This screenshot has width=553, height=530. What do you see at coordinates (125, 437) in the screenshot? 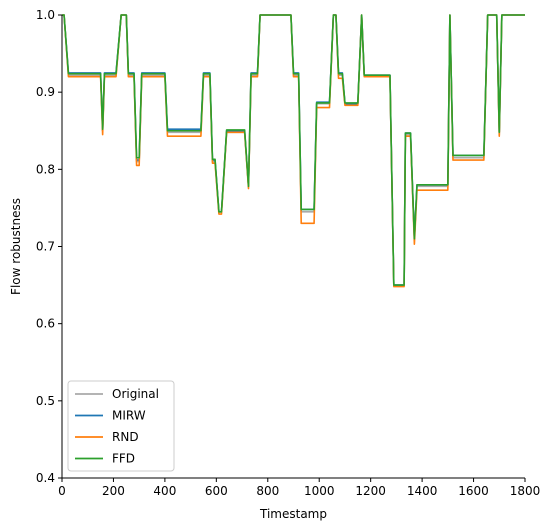
I see `legend-label: RND` at bounding box center [125, 437].